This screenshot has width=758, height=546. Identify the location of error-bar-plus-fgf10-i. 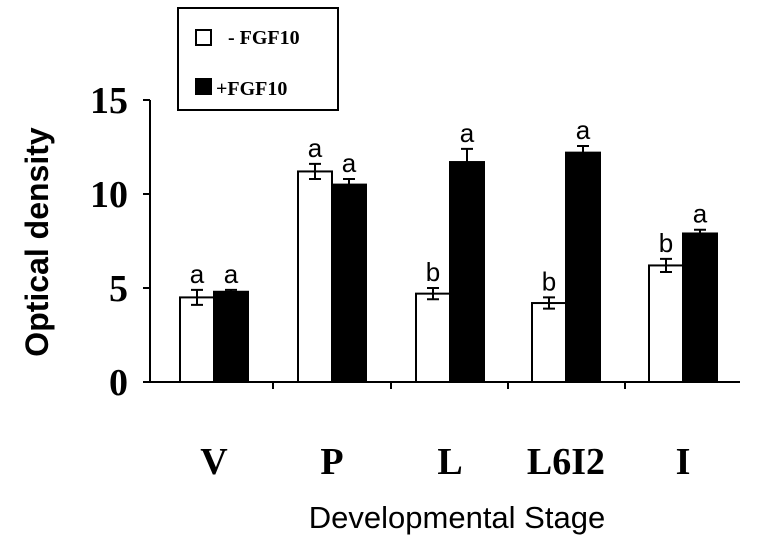
(700, 233).